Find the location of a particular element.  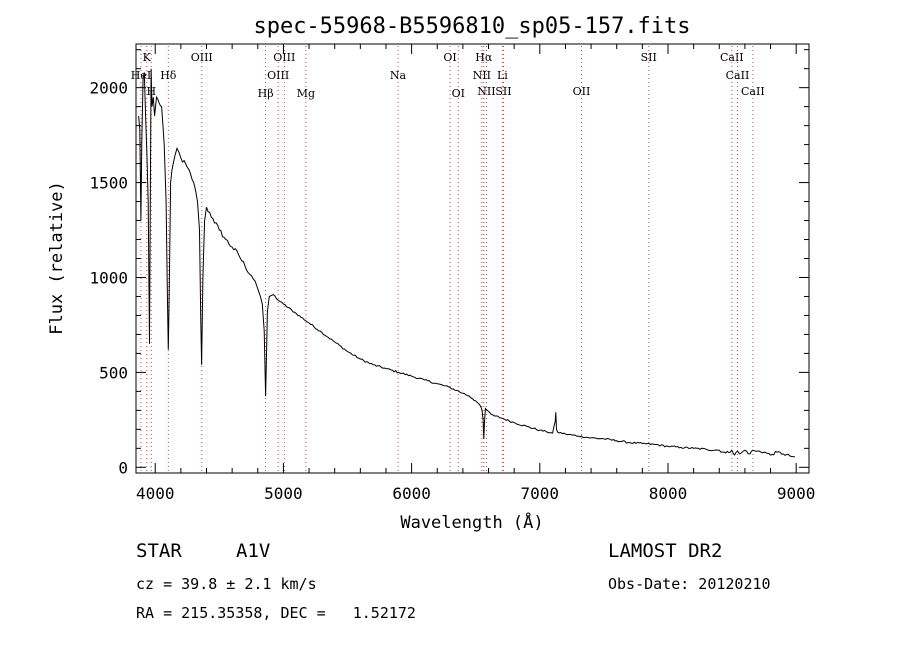

line-label-hei: HeI is located at coordinates (141, 75).